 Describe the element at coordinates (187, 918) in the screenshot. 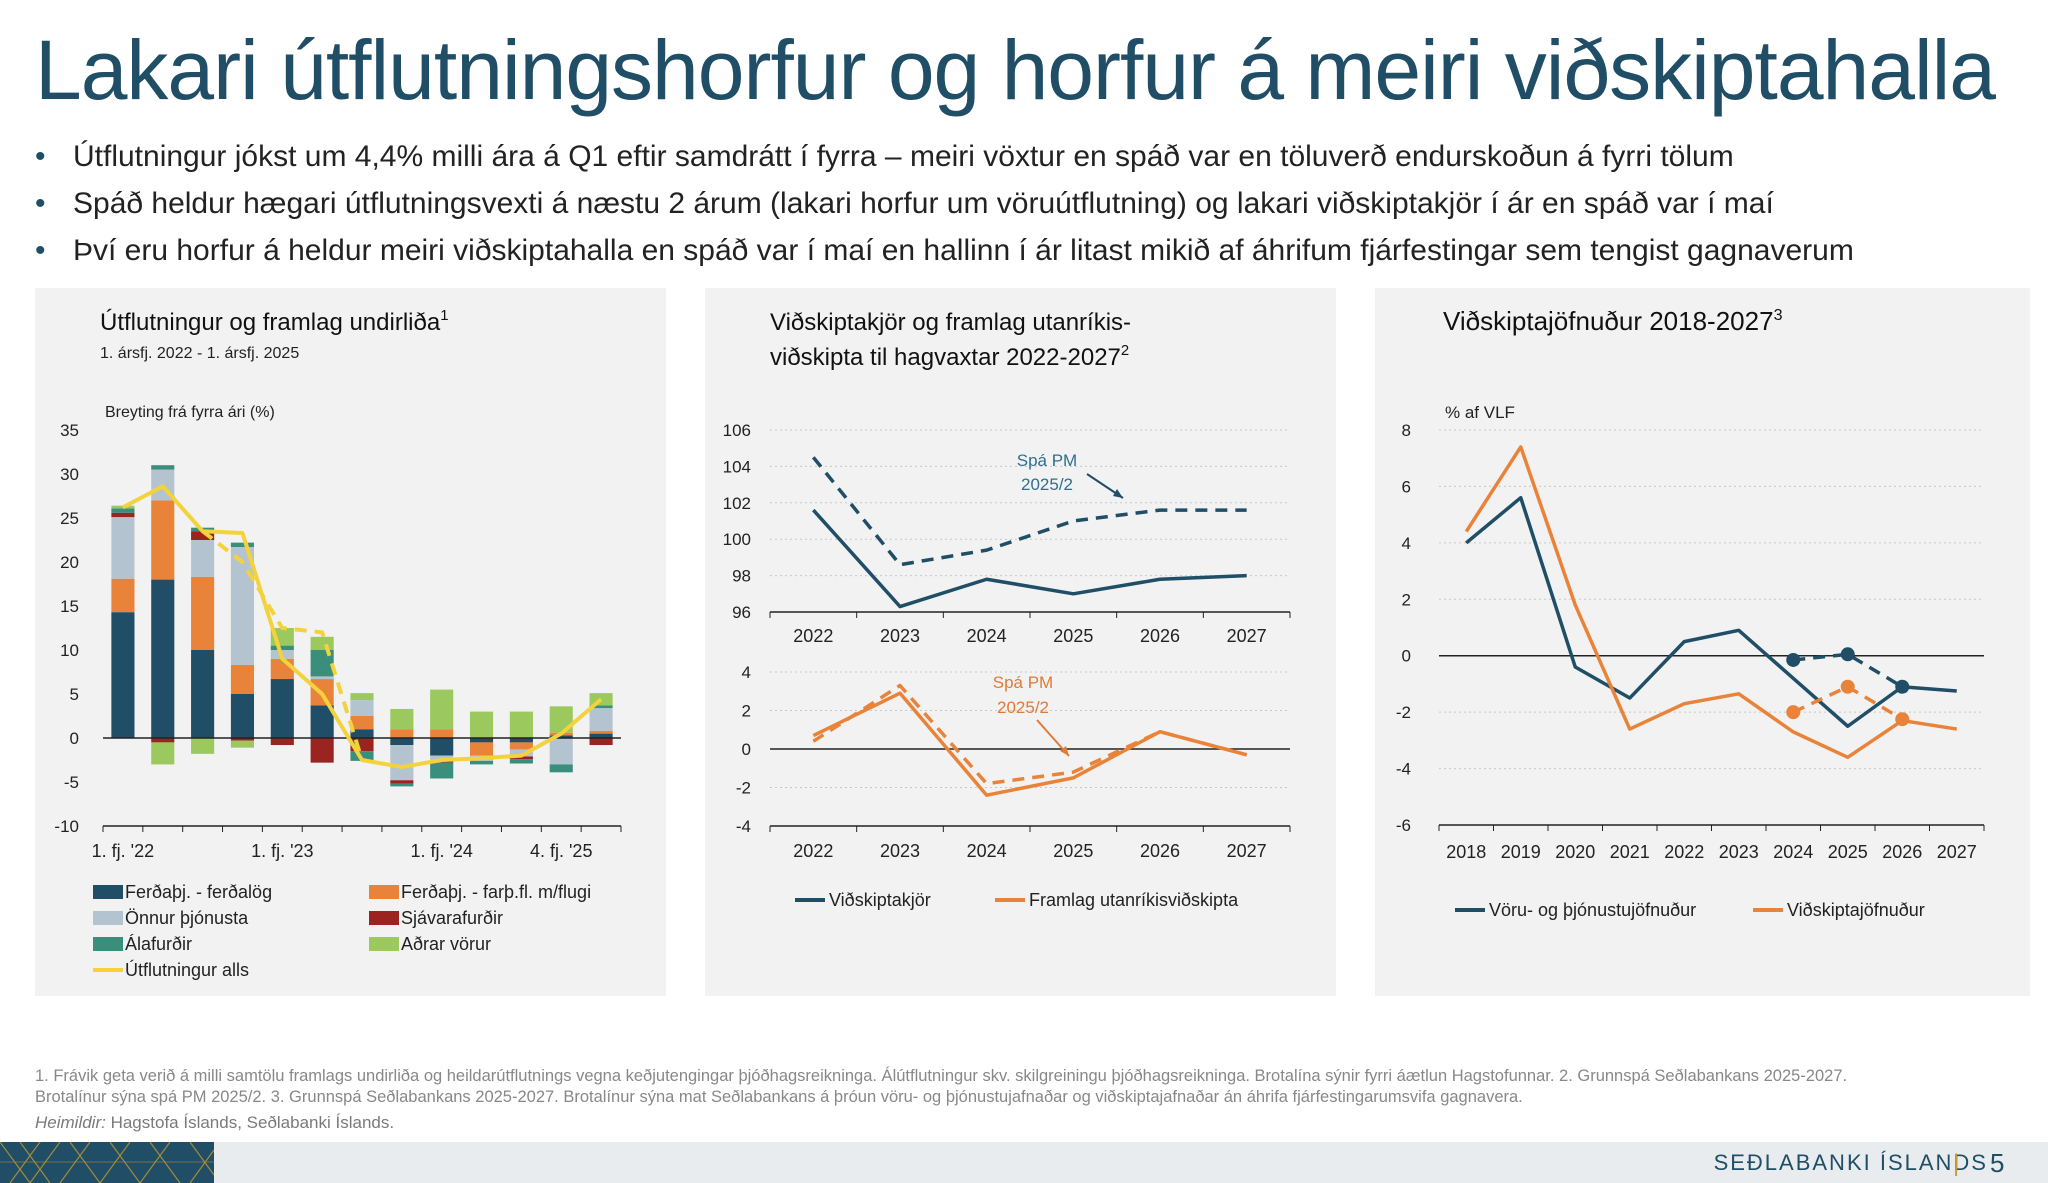

I see `legend-item: Önnur þjónusta` at that location.